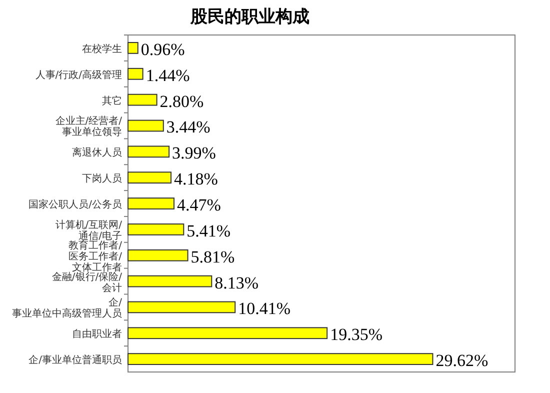 The image size is (550, 393). What do you see at coordinates (102, 178) in the screenshot?
I see `y-tick-label: 下岗人员` at bounding box center [102, 178].